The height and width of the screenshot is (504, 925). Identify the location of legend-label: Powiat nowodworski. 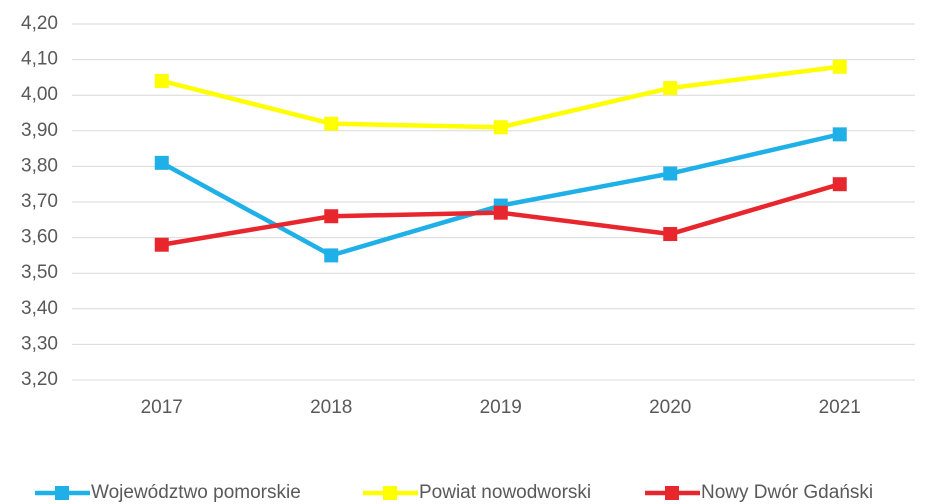
(505, 492).